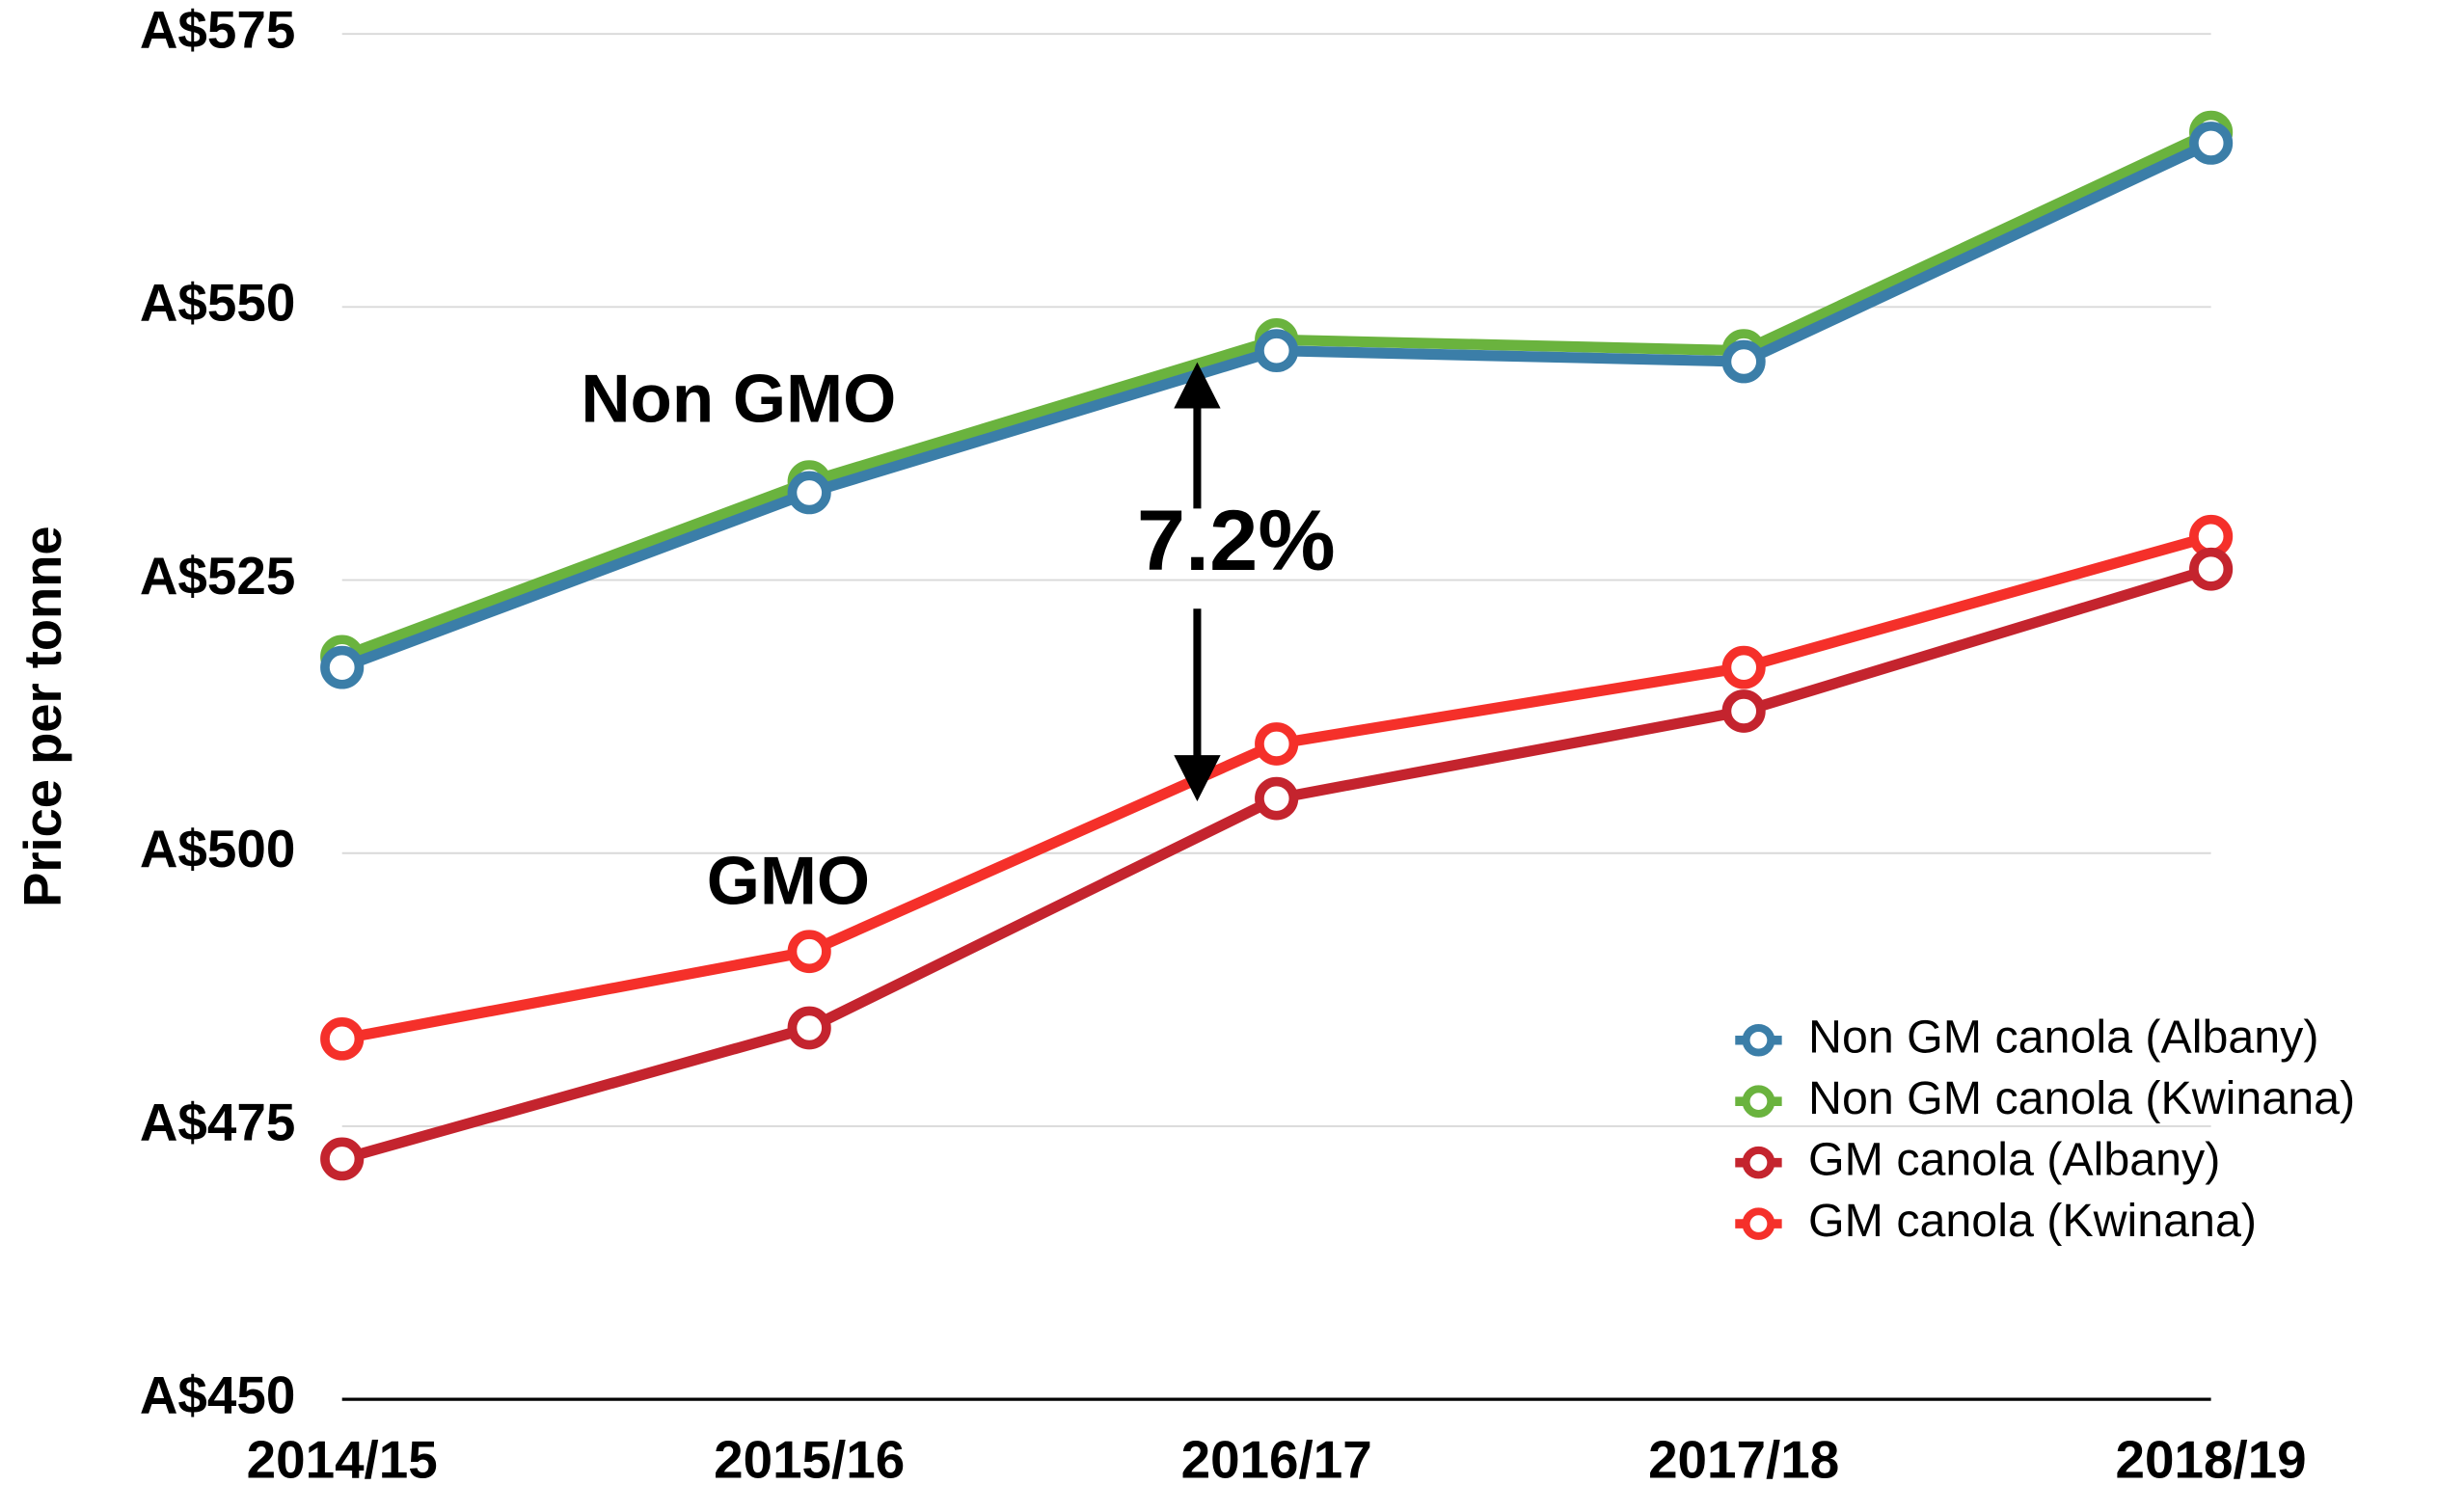 This screenshot has width=2438, height=1512. Describe the element at coordinates (2014, 1160) in the screenshot. I see `legend-label: GM canola (Albany)` at that location.